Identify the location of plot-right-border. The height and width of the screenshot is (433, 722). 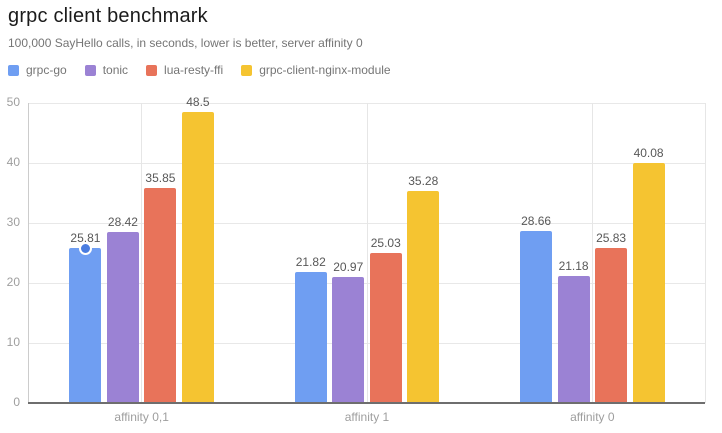
(705, 253).